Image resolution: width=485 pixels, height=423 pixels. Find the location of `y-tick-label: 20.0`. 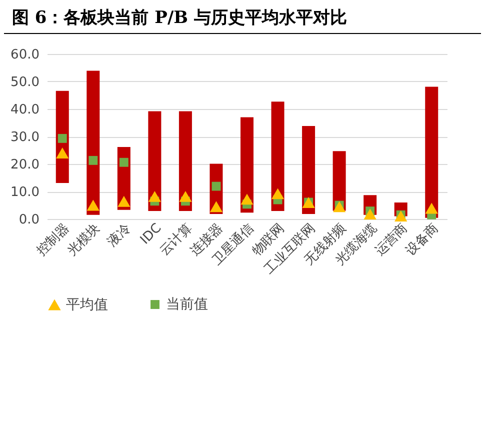

y-tick-label: 20.0 is located at coordinates (25, 165).